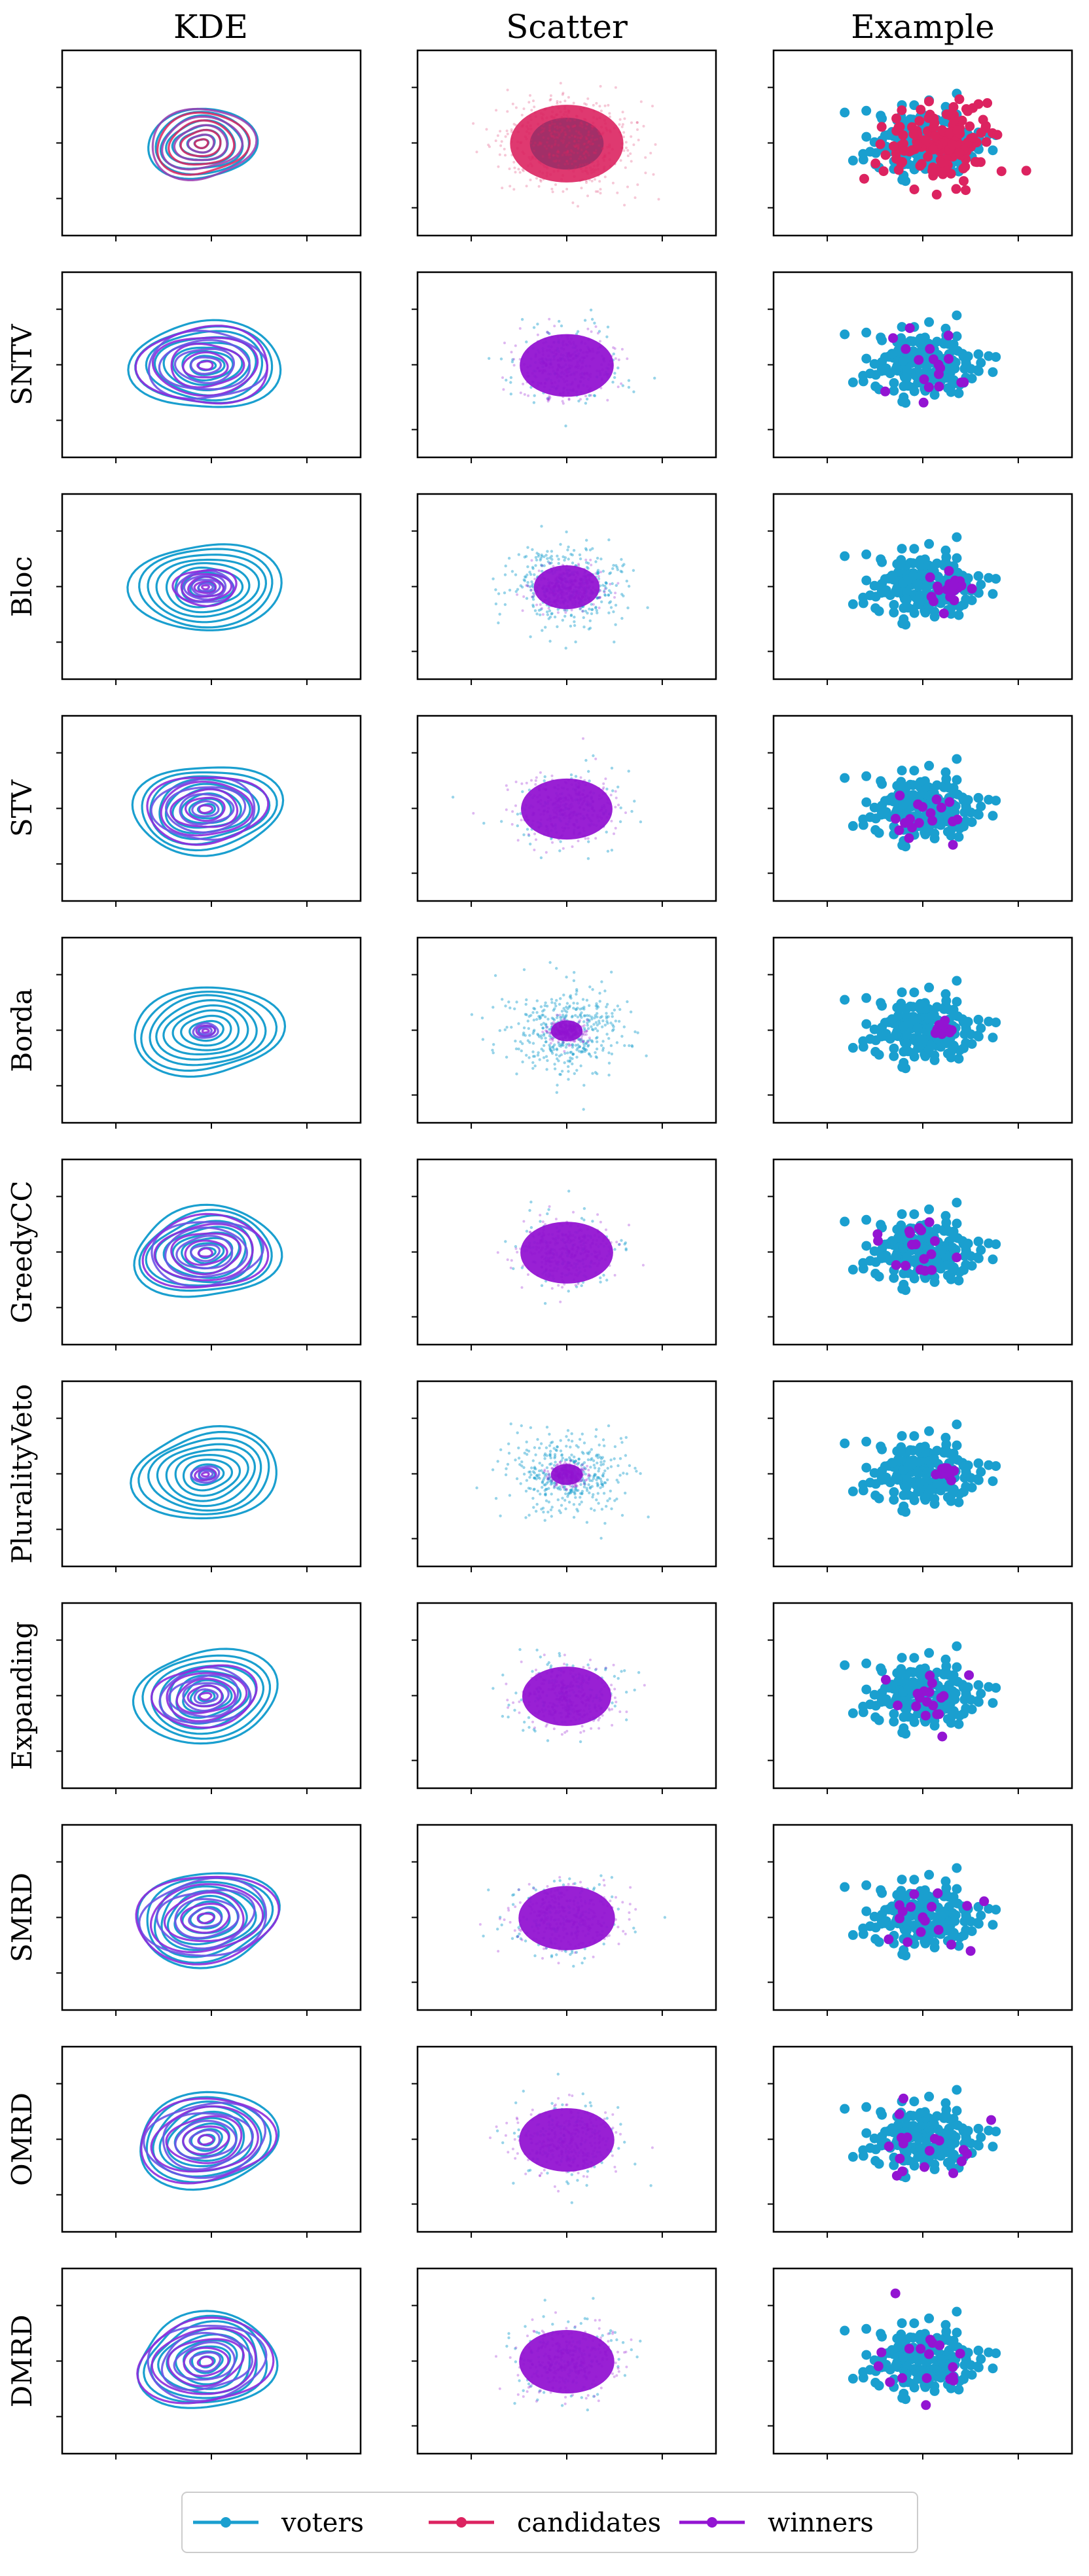 The width and height of the screenshot is (1089, 2576). I want to click on winner-contour, so click(206, 1252).